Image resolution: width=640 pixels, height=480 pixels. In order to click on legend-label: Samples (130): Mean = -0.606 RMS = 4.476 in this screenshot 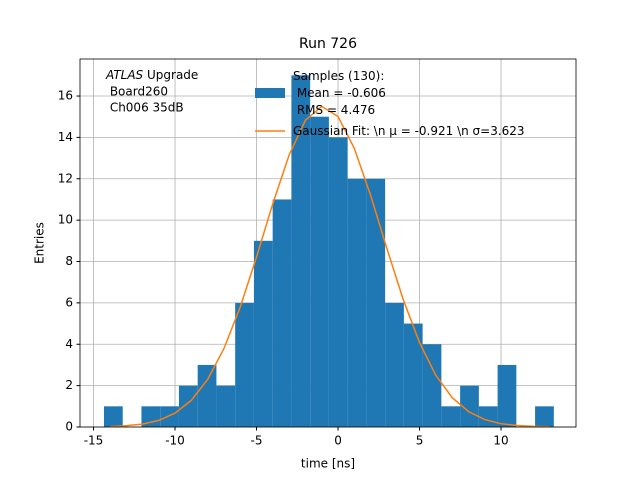, I will do `click(339, 93)`.